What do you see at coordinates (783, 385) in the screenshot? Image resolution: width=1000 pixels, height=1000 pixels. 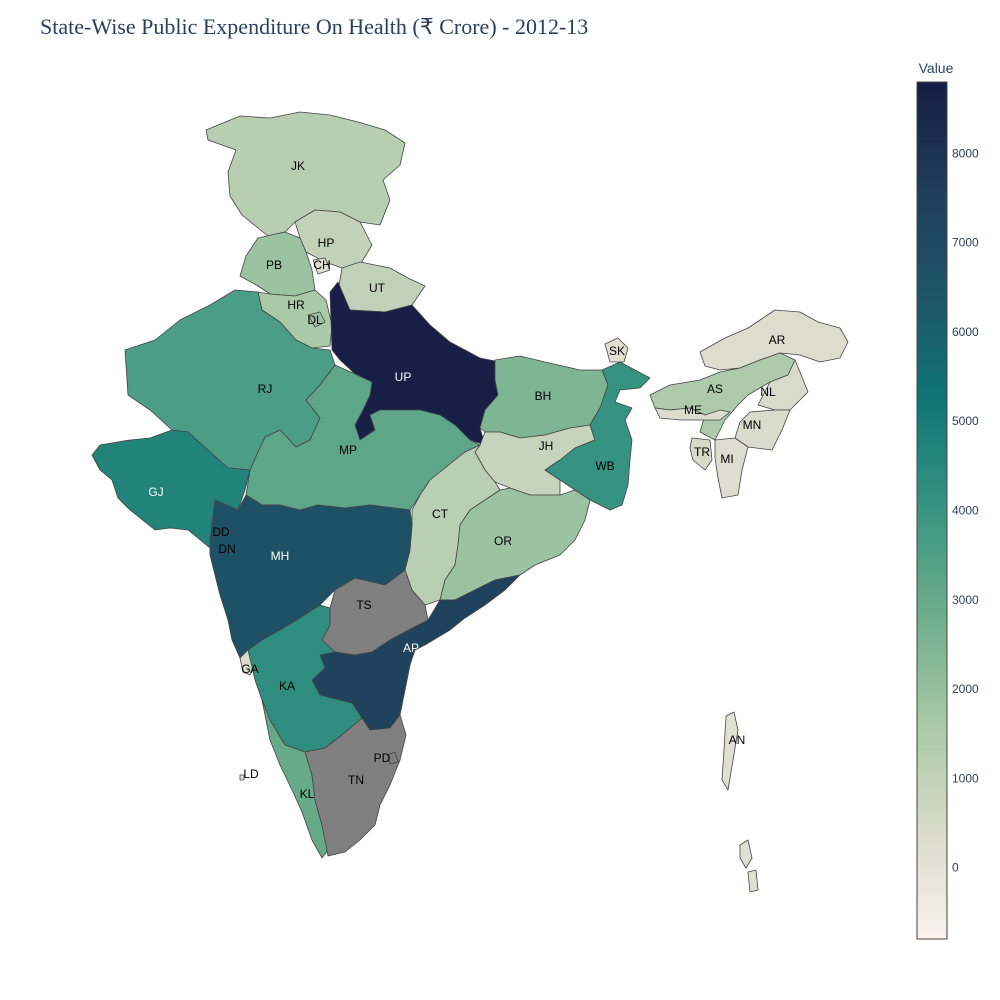 I see `region-nl` at bounding box center [783, 385].